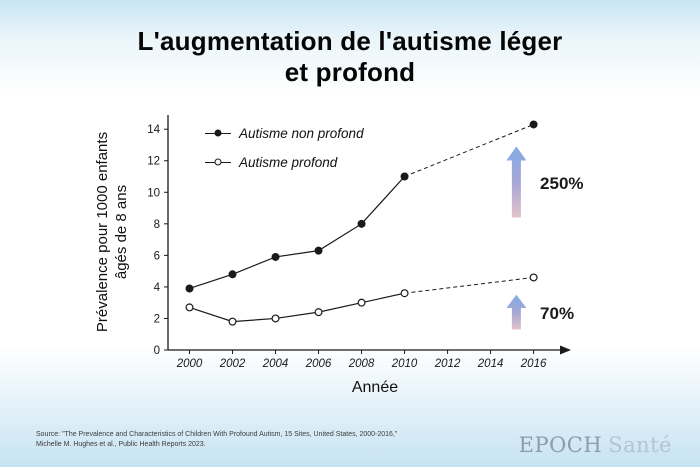  I want to click on svg-text: 250%, so click(561, 183).